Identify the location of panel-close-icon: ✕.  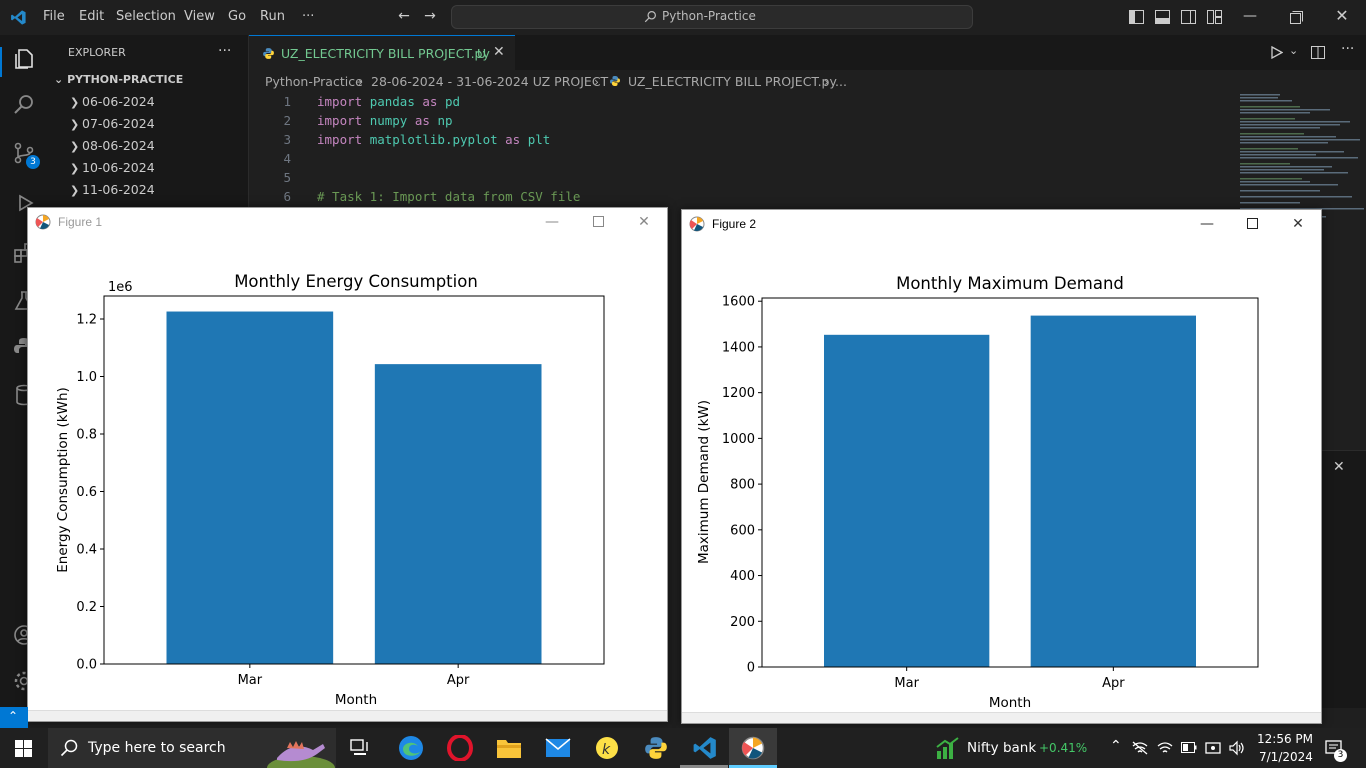
(1339, 467).